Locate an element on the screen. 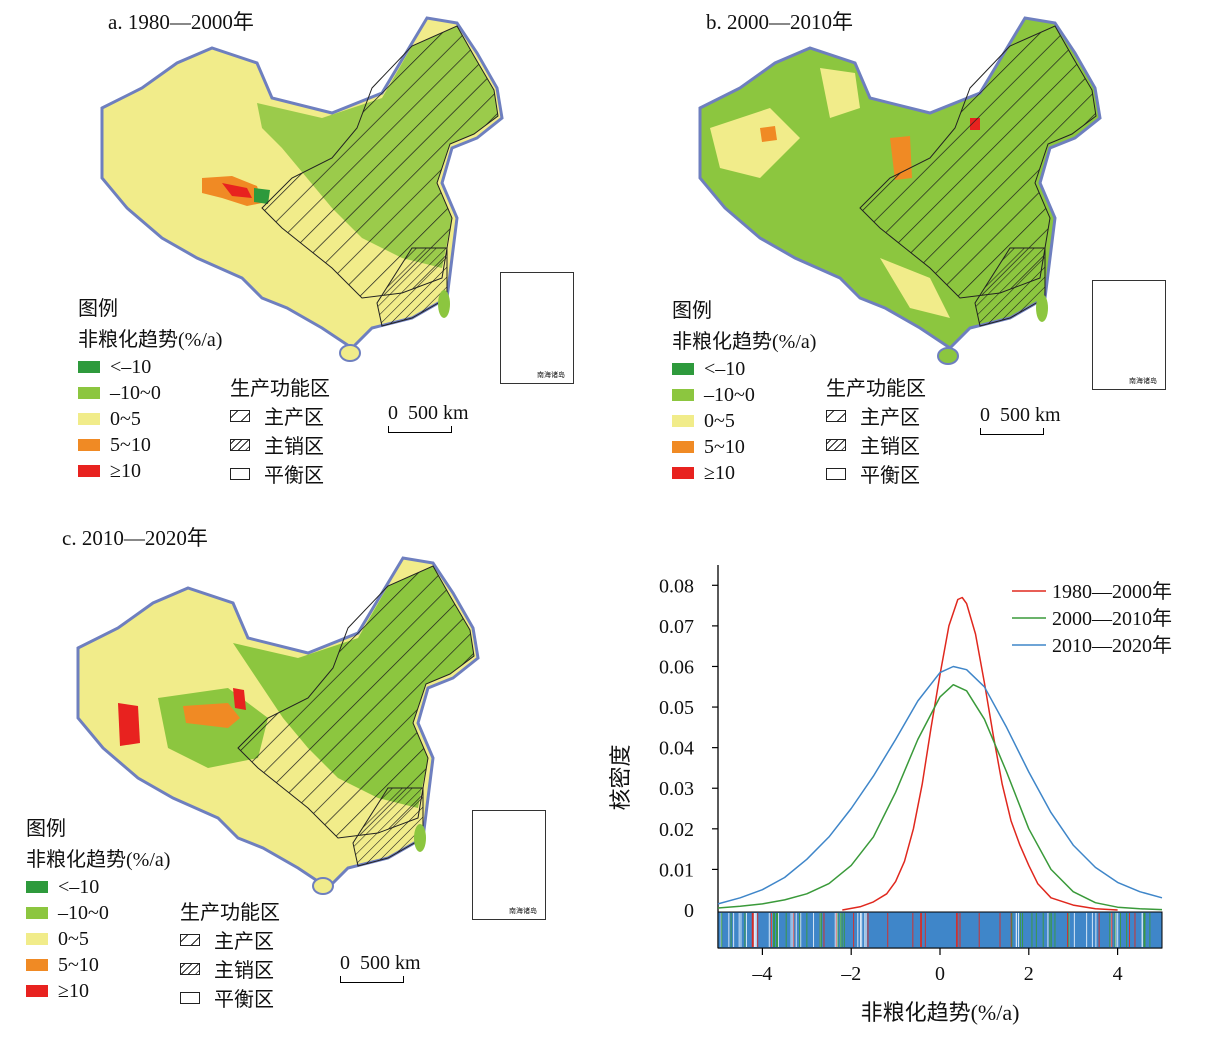 Image resolution: width=1225 pixels, height=1045 pixels. inset-south-china-sea-a: 南海诸岛 is located at coordinates (537, 328).